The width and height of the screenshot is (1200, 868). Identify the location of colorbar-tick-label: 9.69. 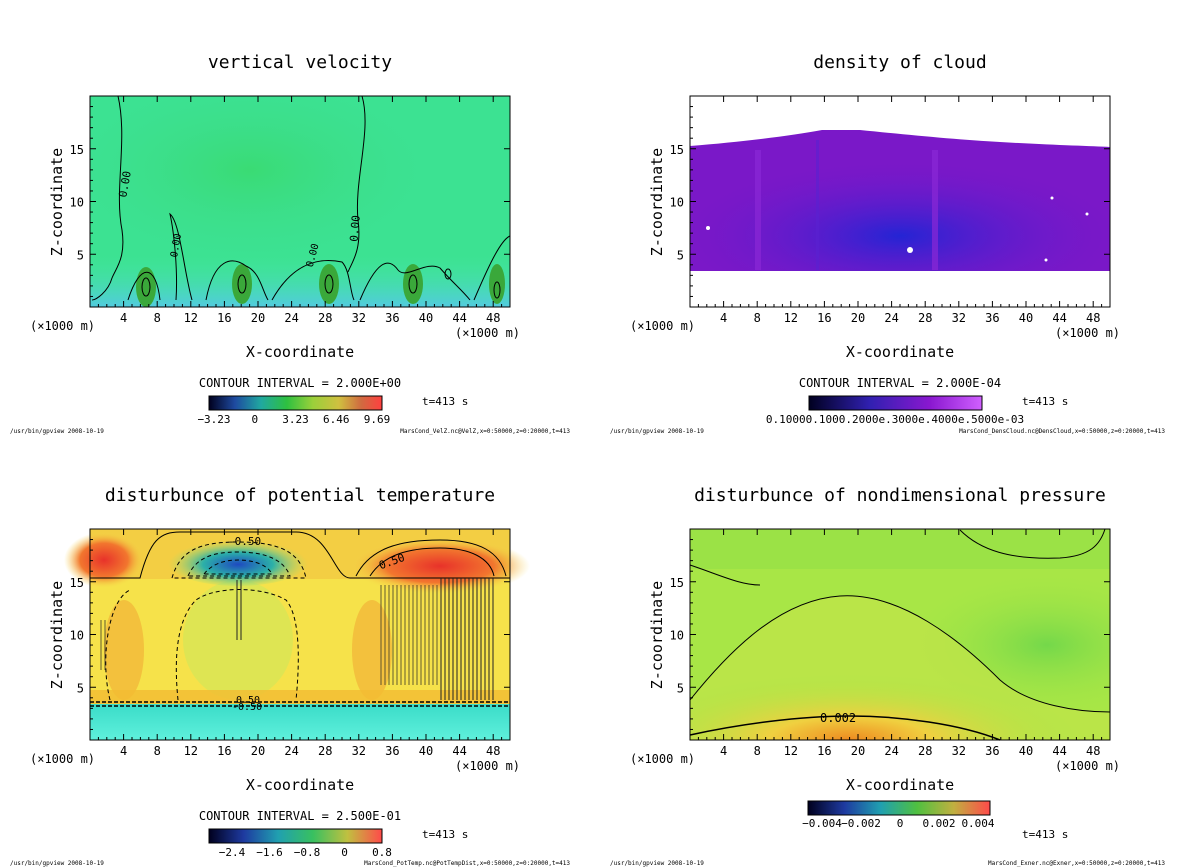
(377, 419).